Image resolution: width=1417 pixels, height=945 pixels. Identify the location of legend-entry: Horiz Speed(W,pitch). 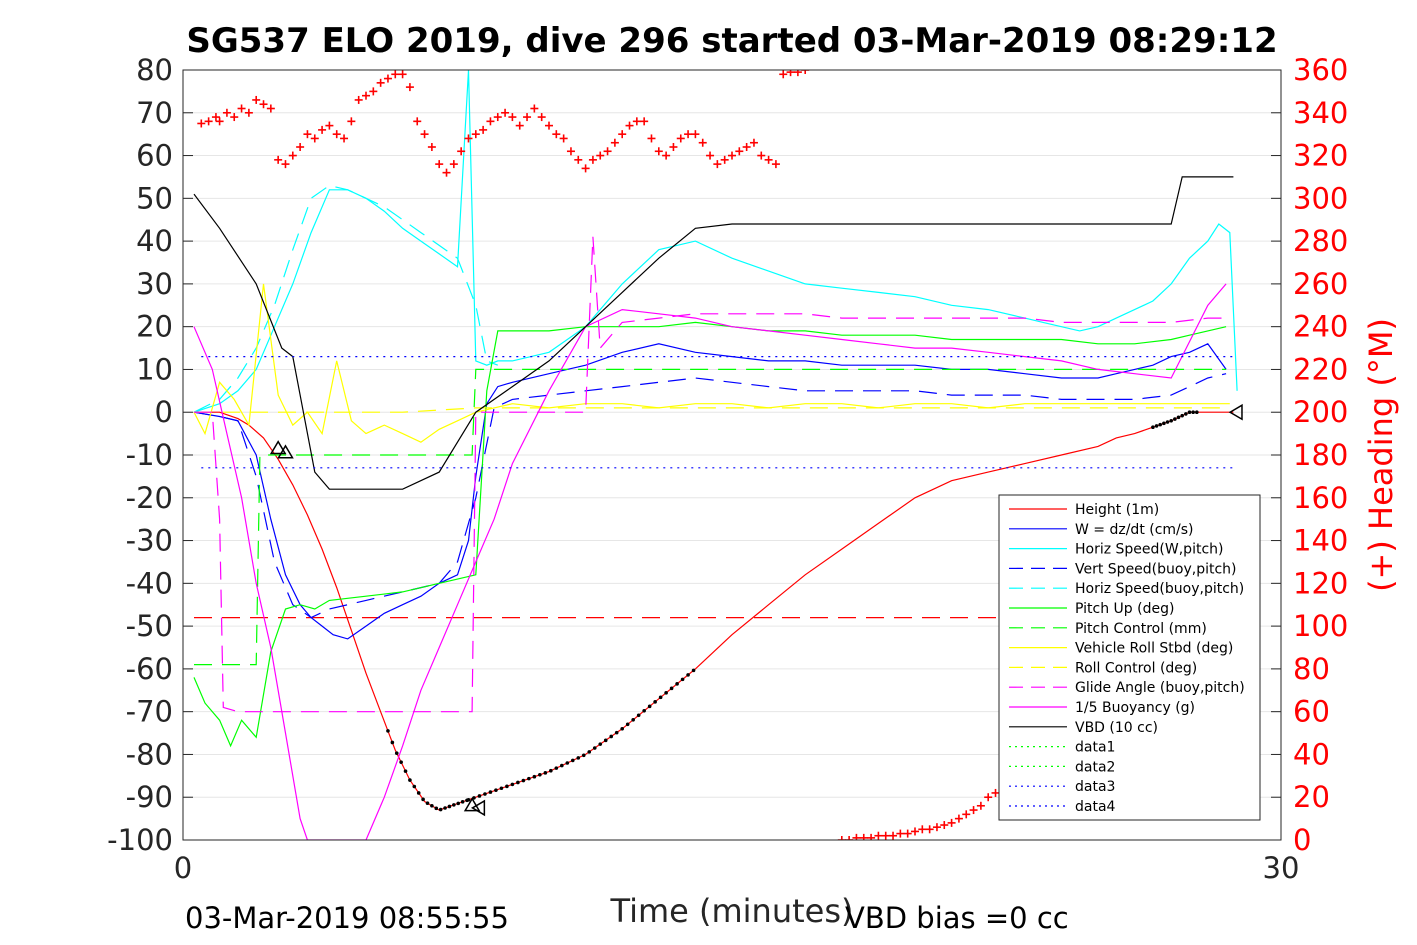
(1149, 550).